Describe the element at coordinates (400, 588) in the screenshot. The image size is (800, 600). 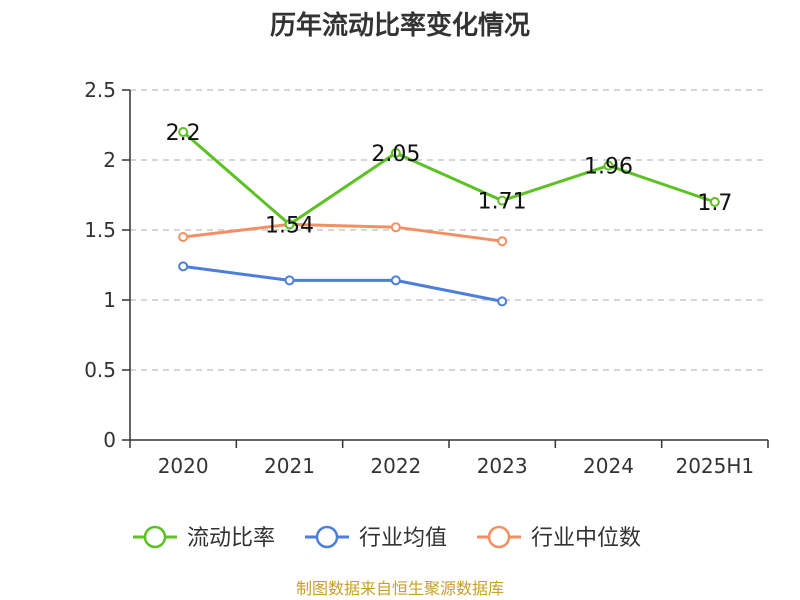
I see `source-note: 制图数据来自恒生聚源数据库` at that location.